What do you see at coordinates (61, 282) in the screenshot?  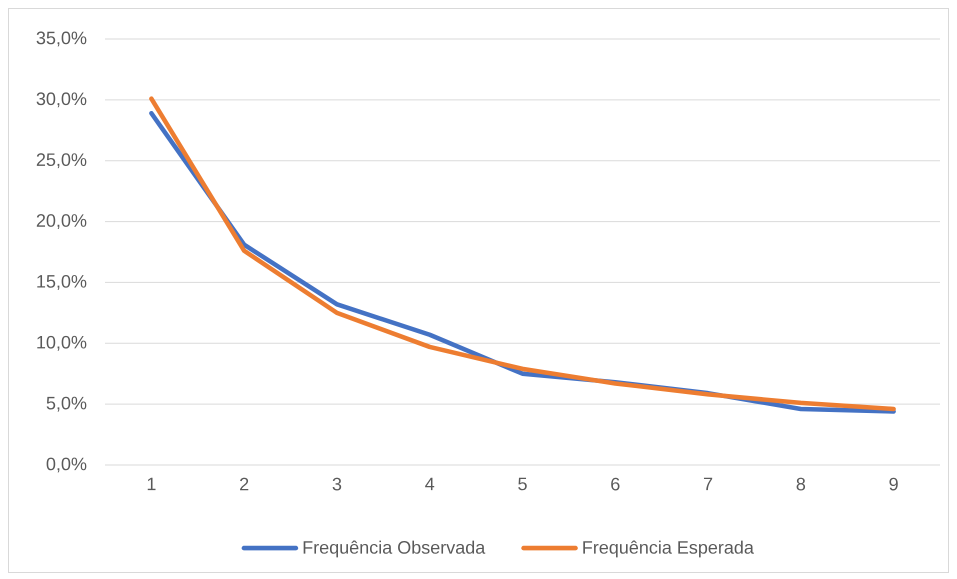 I see `y-tick-label: 15,0%` at bounding box center [61, 282].